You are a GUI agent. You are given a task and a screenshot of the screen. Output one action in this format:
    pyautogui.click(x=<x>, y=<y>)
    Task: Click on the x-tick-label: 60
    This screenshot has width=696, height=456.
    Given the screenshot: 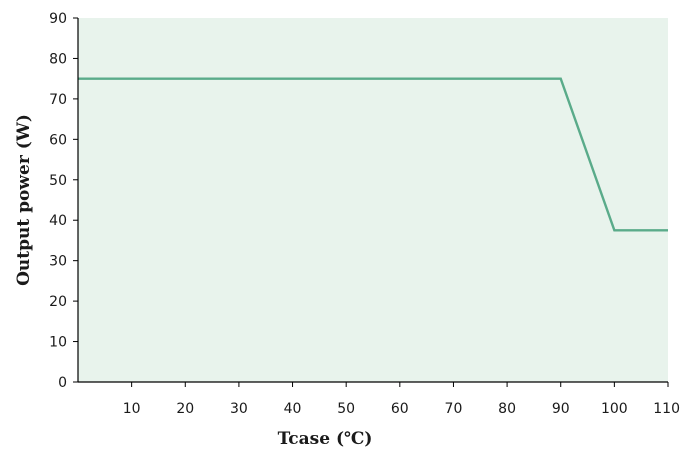 What is the action you would take?
    pyautogui.click(x=400, y=409)
    